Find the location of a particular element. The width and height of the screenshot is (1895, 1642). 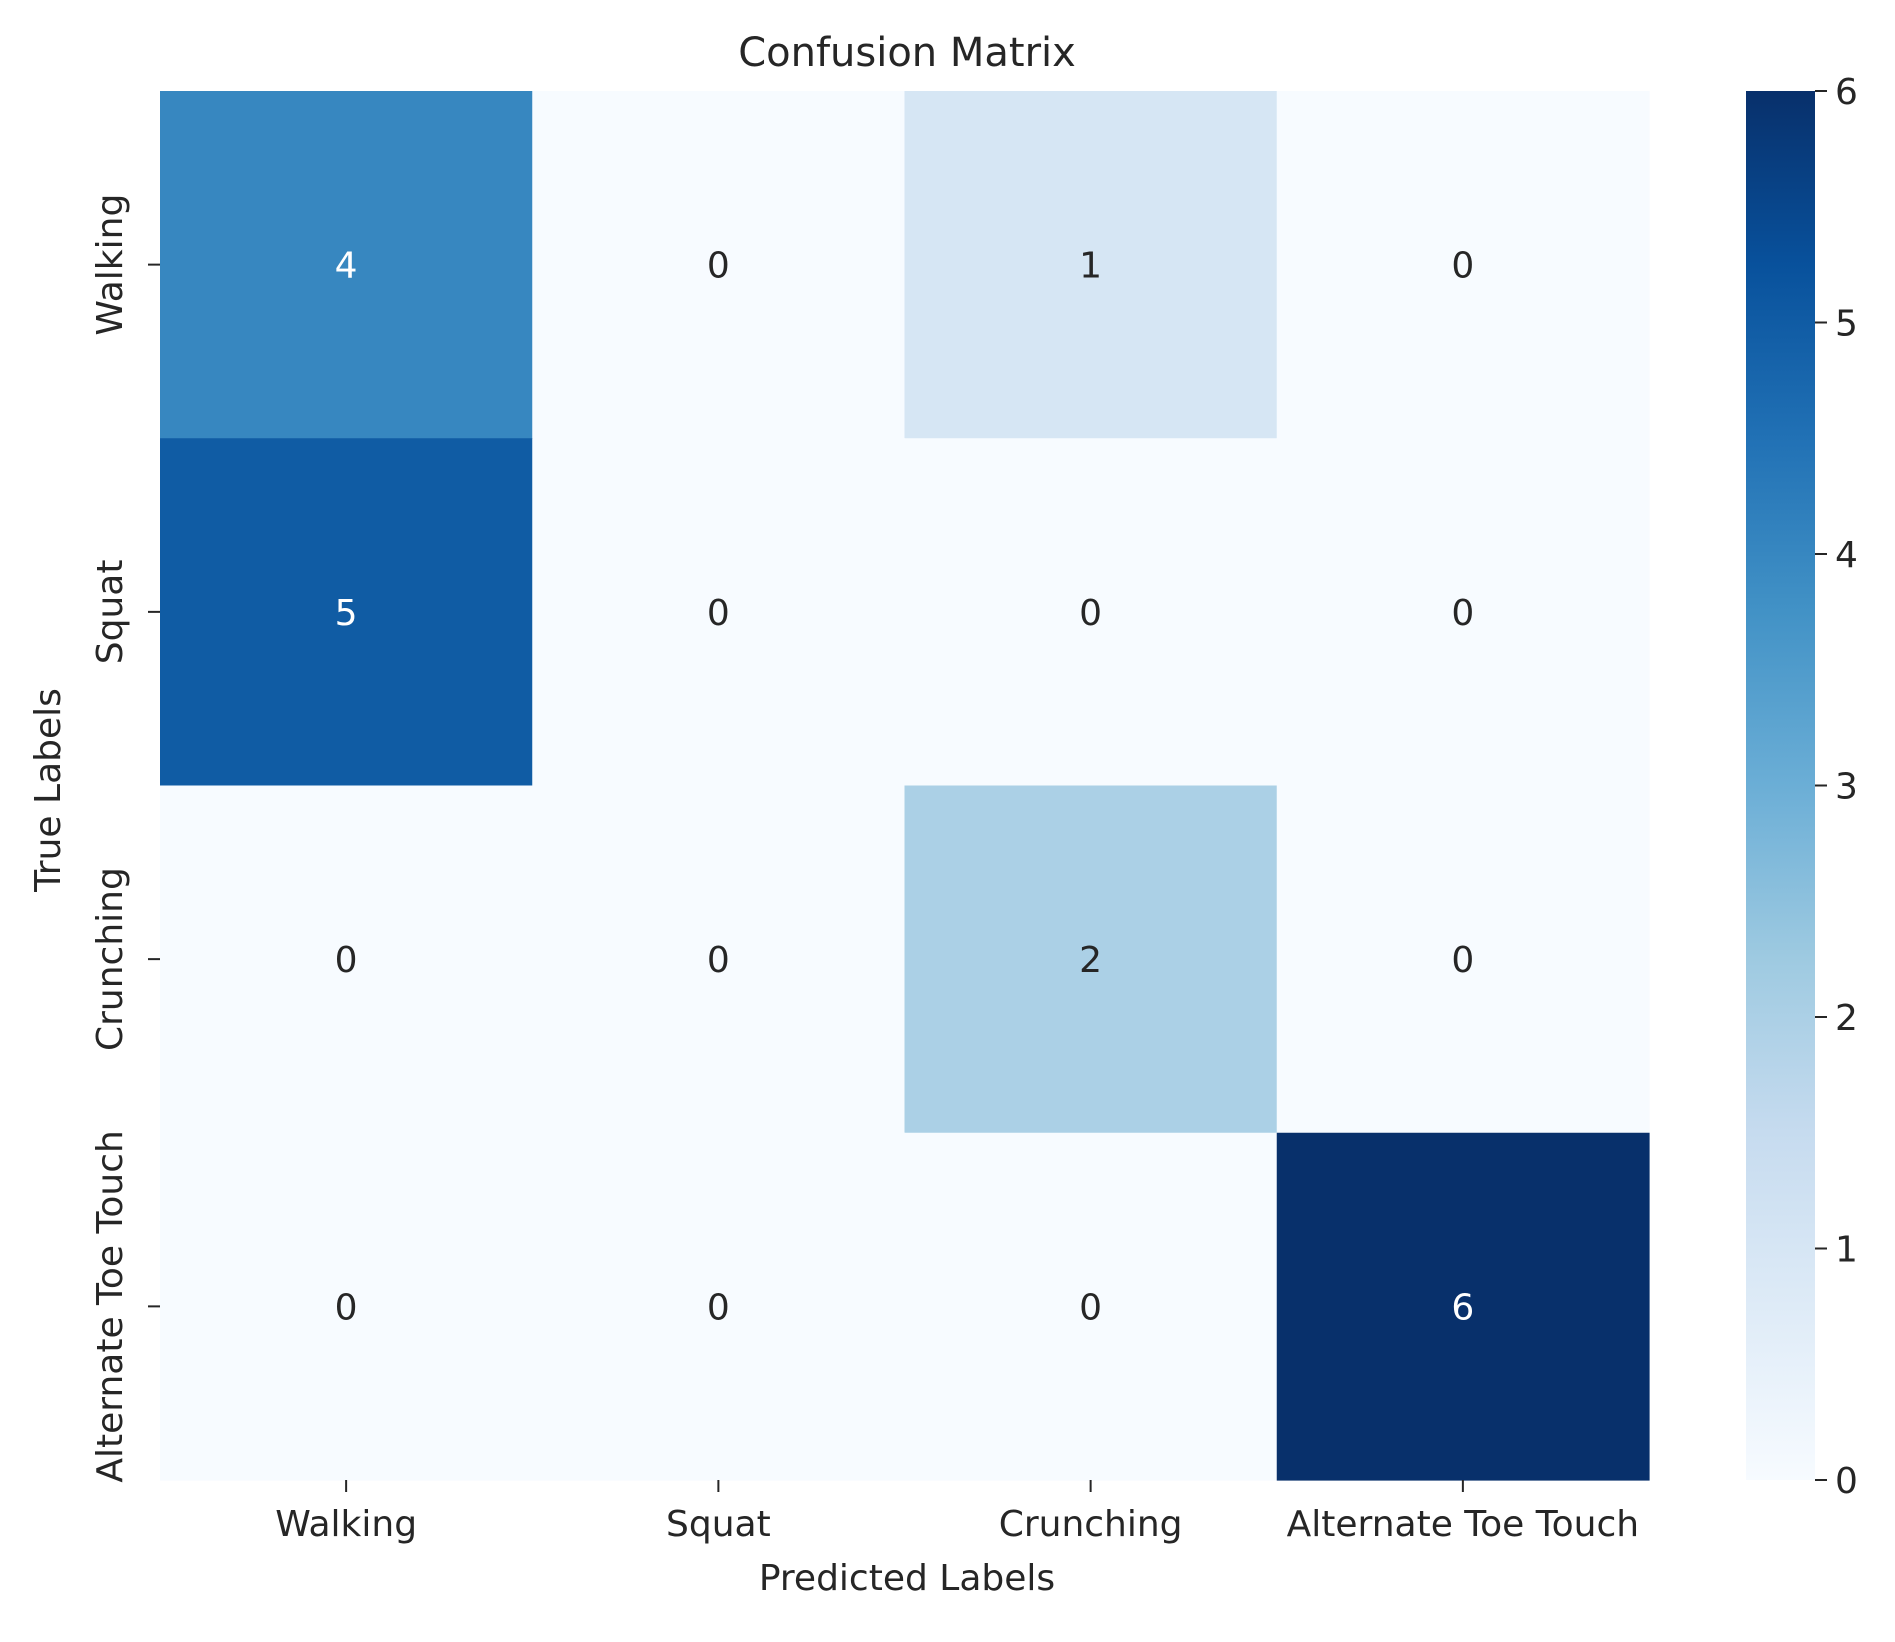

colorbar-tick-label: 5 is located at coordinates (1846, 324).